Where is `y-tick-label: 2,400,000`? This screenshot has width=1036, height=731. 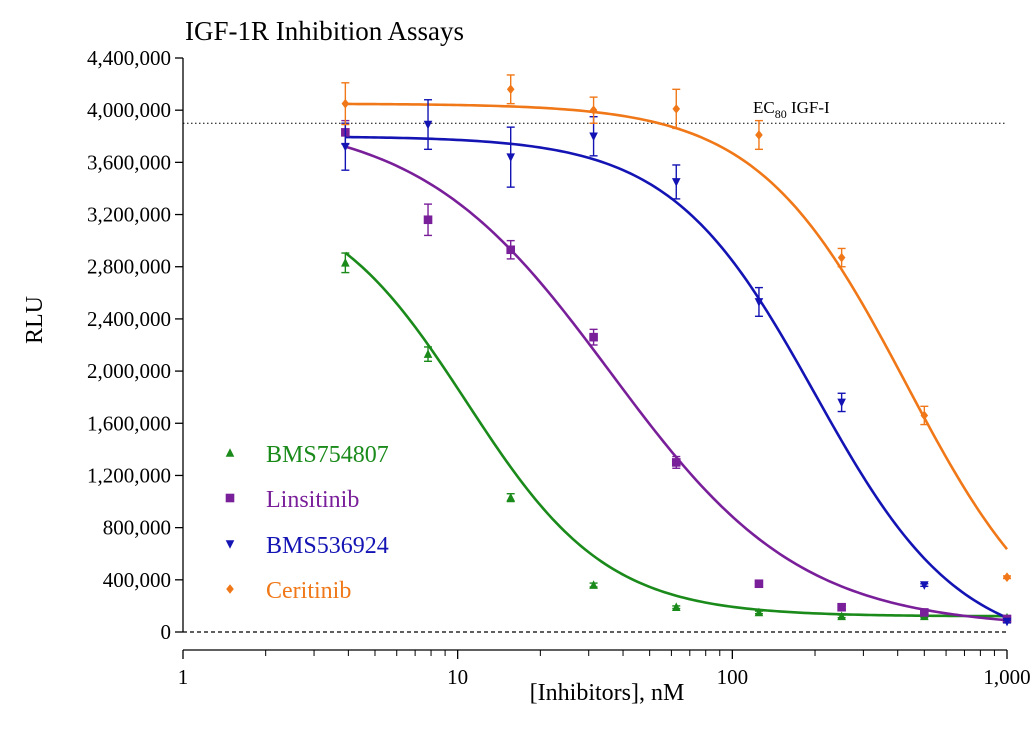
y-tick-label: 2,400,000 is located at coordinates (129, 319).